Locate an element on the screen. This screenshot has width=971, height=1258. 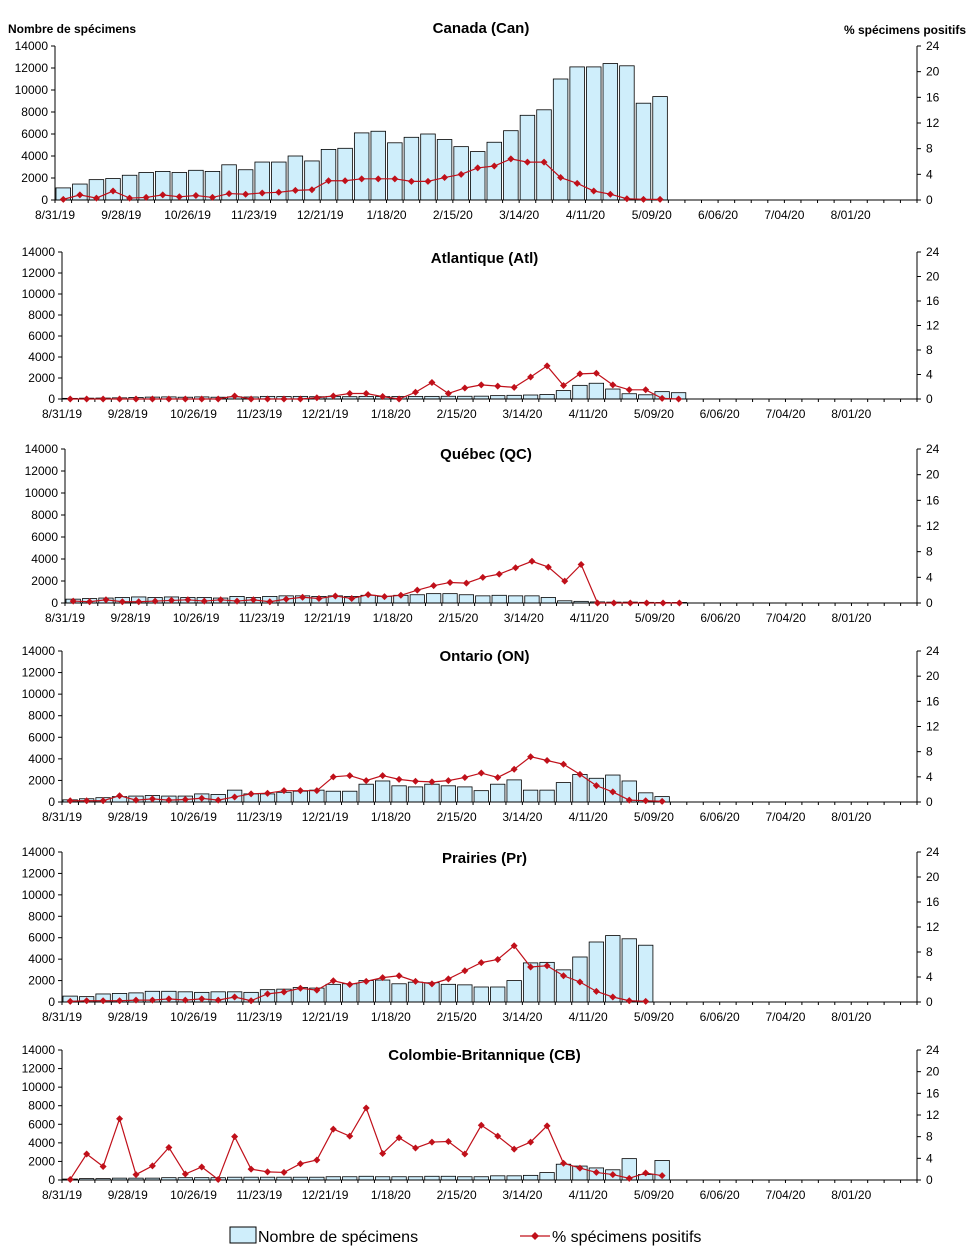
x-tick-label: 7/04/20 is located at coordinates (784, 215).